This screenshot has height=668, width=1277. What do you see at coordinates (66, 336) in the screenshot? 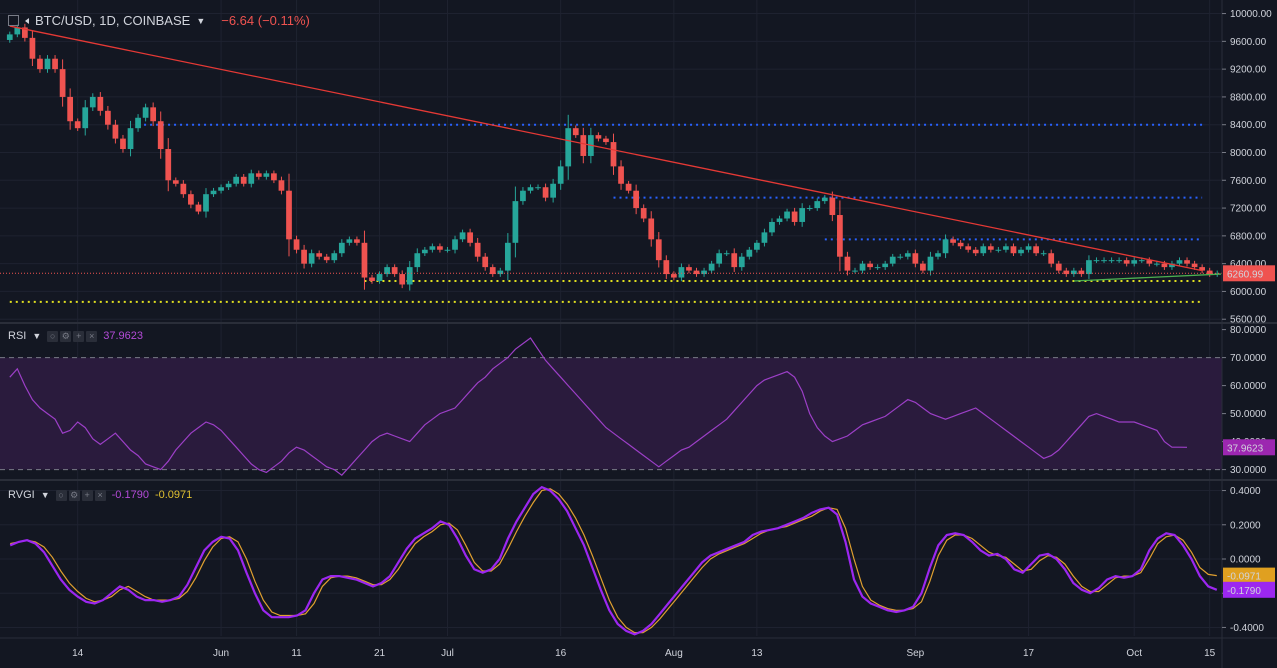
I see `settings-icon: ⚙` at bounding box center [66, 336].